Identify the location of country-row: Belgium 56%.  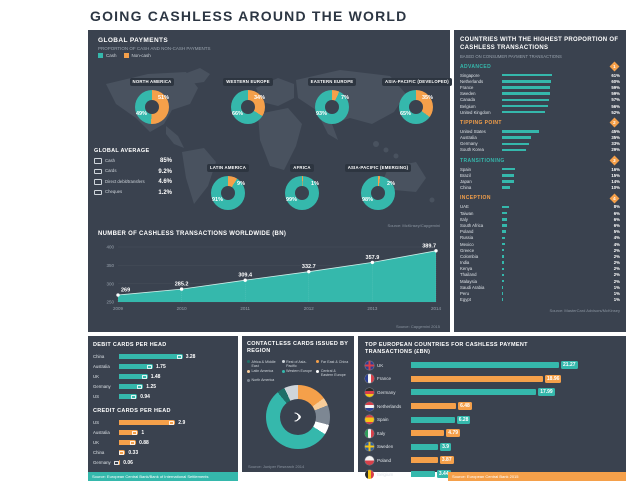
(540, 106).